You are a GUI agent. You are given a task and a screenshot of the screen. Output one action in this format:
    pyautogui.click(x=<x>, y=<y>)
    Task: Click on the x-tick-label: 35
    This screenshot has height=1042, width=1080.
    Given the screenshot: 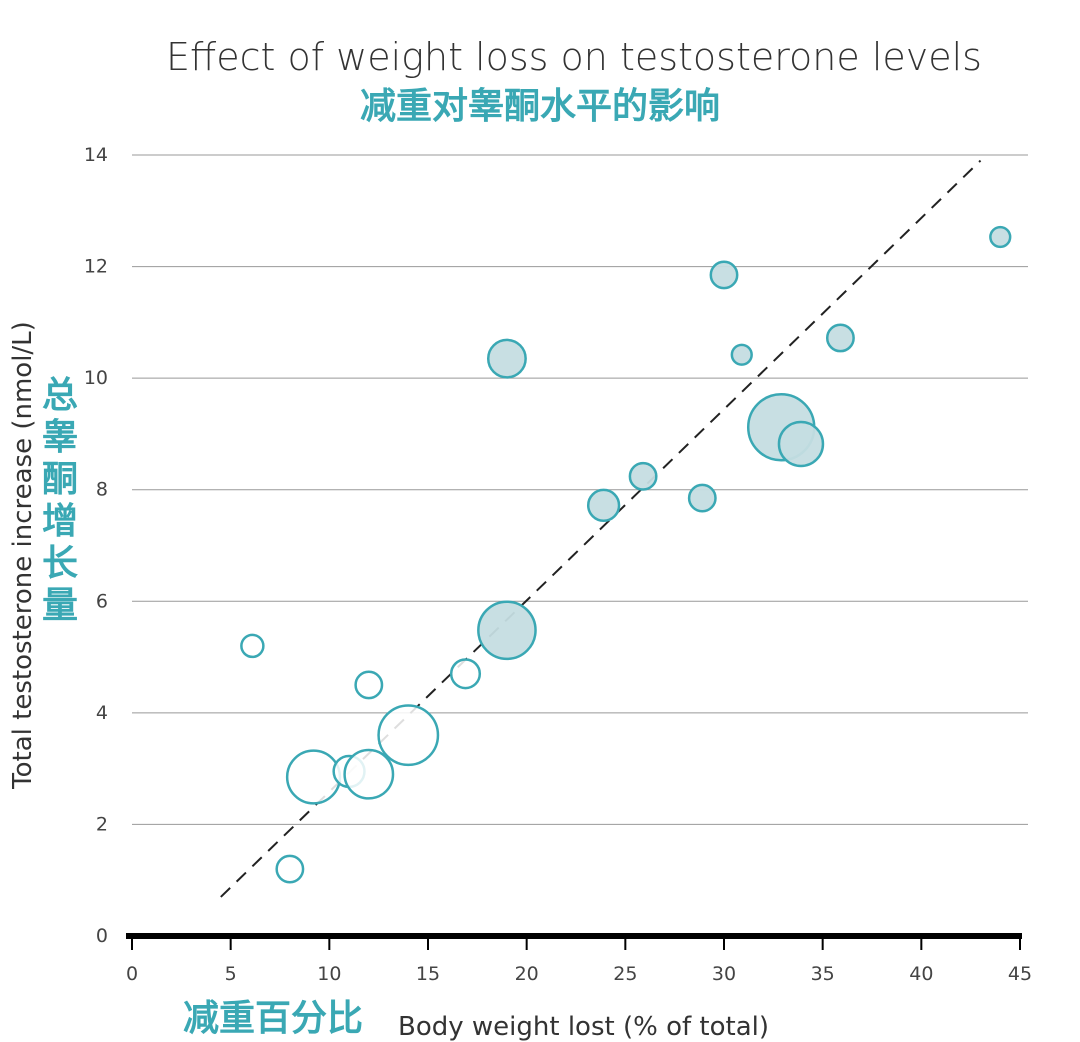 What is the action you would take?
    pyautogui.click(x=823, y=974)
    